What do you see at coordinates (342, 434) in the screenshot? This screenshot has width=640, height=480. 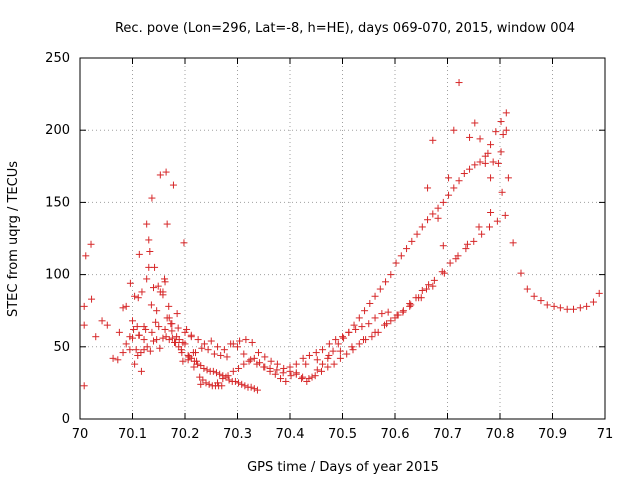 I see `x-tick-label: 70.5` at bounding box center [342, 434].